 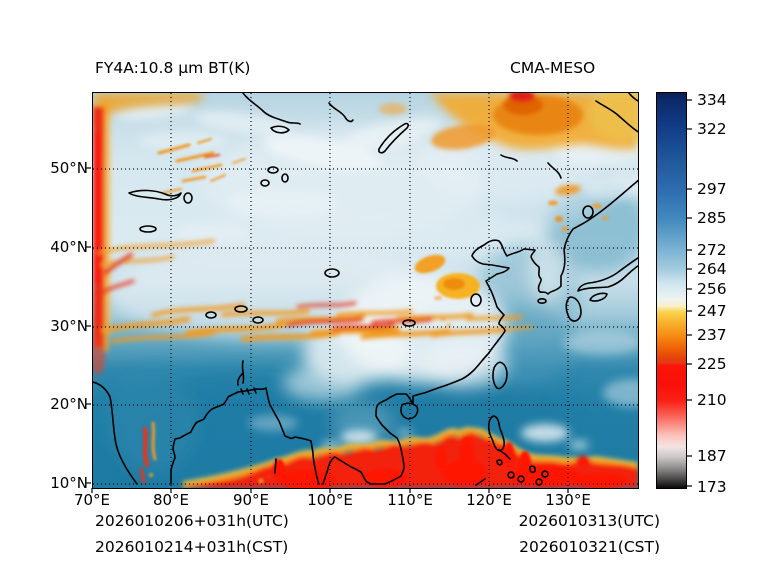 I want to click on colorbar-tick-label: 264, so click(x=712, y=269).